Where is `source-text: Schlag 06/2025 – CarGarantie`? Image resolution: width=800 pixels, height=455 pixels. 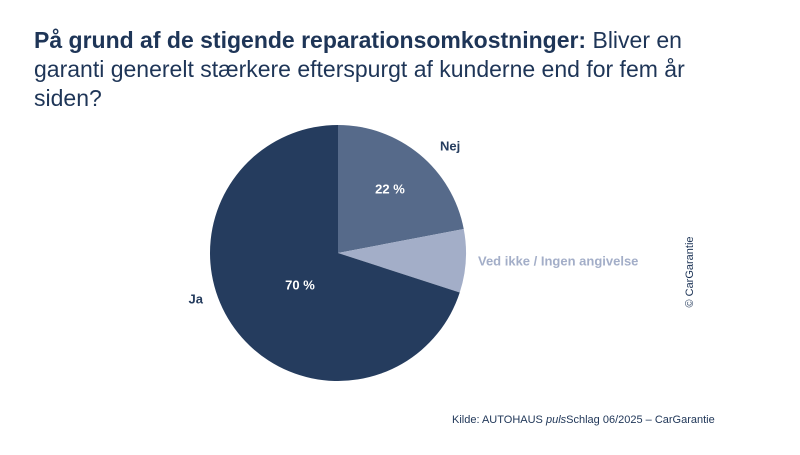 source-text: Schlag 06/2025 – CarGarantie is located at coordinates (640, 420).